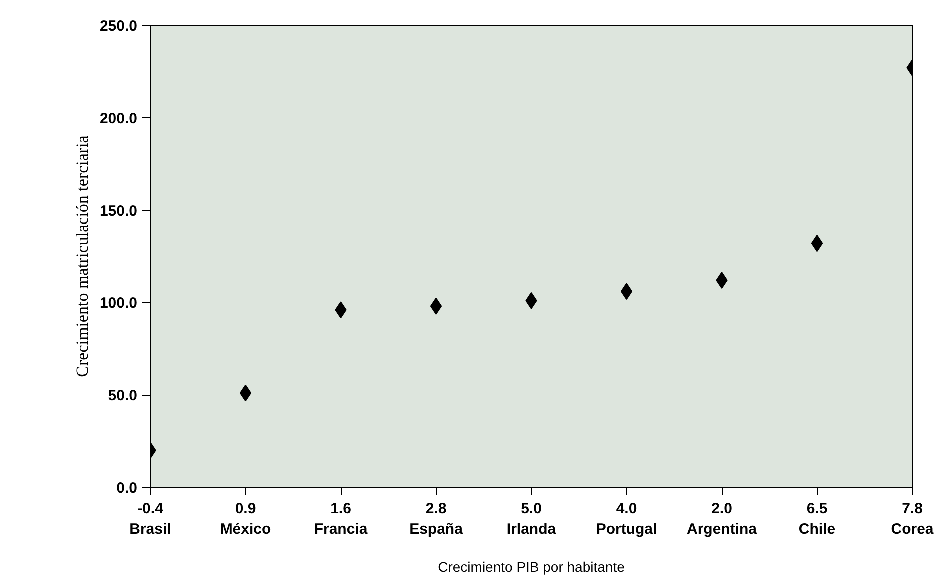 The height and width of the screenshot is (577, 946). I want to click on y-tick-label: 100.0, so click(119, 303).